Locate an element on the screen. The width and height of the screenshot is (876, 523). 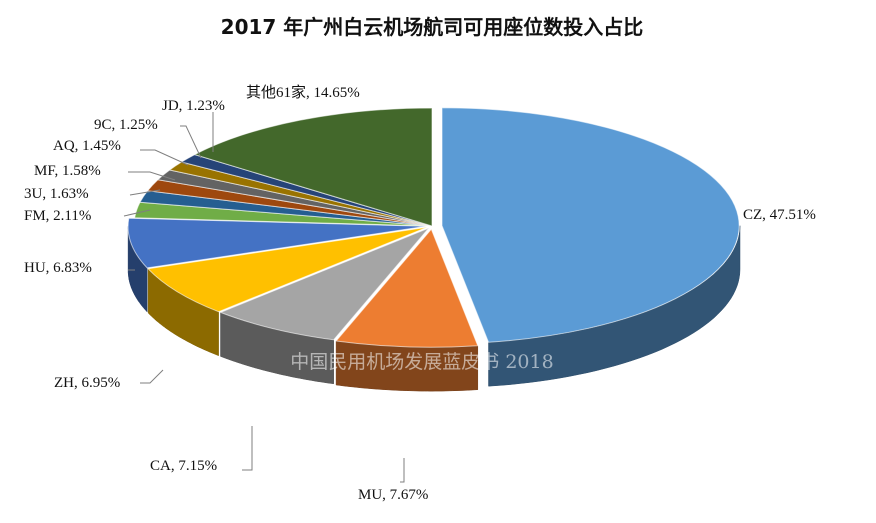
data-label-jd: JD, 1.23% is located at coordinates (193, 106).